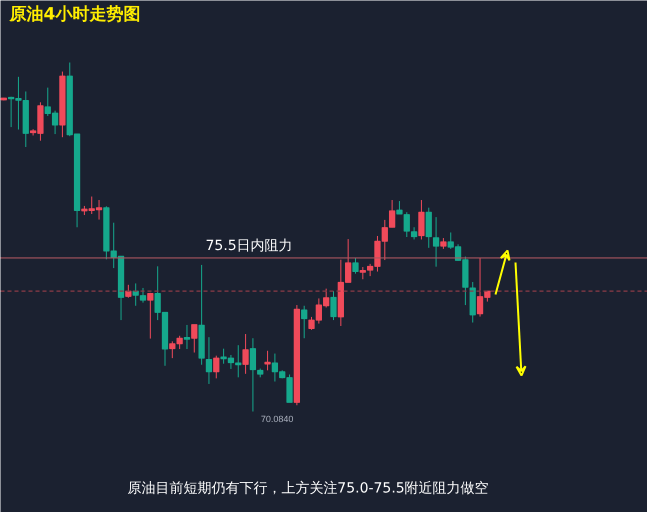 The image size is (647, 512). I want to click on ref-line-label: 75.5日内阻力, so click(249, 246).